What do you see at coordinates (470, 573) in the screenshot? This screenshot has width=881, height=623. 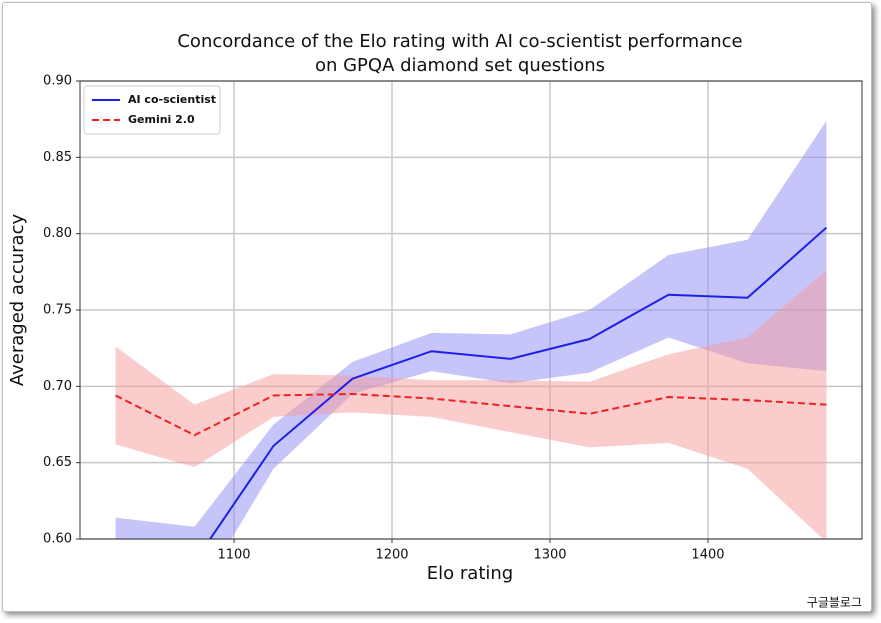 I see `x-axis-label: Elo rating` at bounding box center [470, 573].